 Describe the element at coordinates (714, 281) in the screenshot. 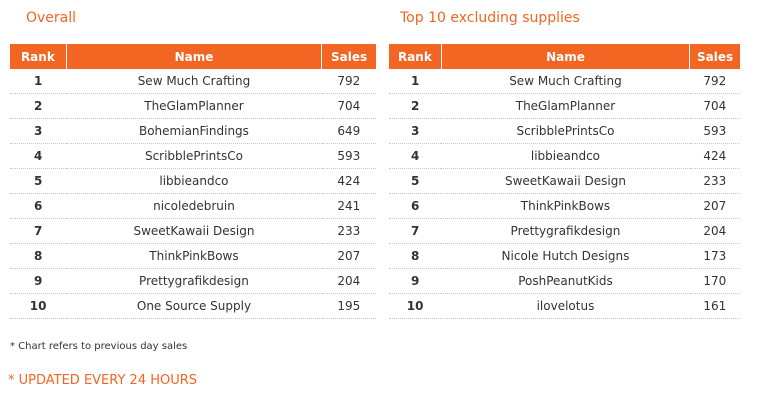

I see `sales-cell: 170` at that location.